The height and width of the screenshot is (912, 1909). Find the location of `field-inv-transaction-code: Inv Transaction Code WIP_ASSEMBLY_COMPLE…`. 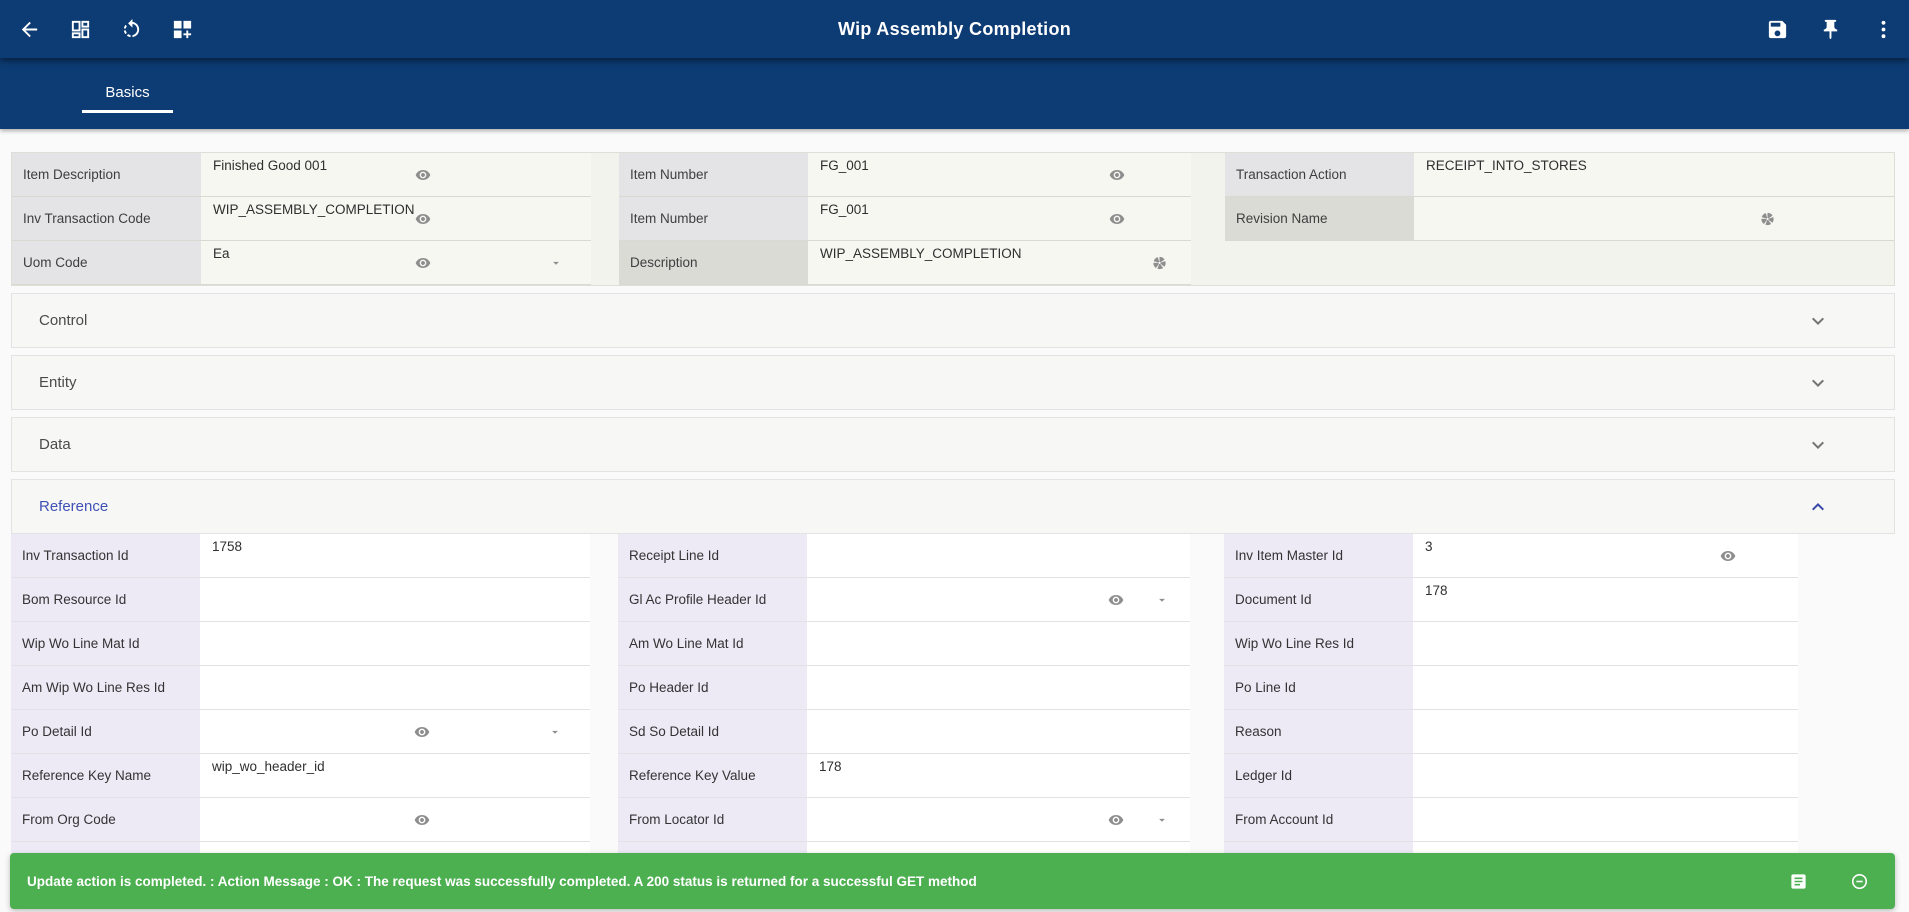

field-inv-transaction-code: Inv Transaction Code WIP_ASSEMBLY_COMPLE… is located at coordinates (301, 219).